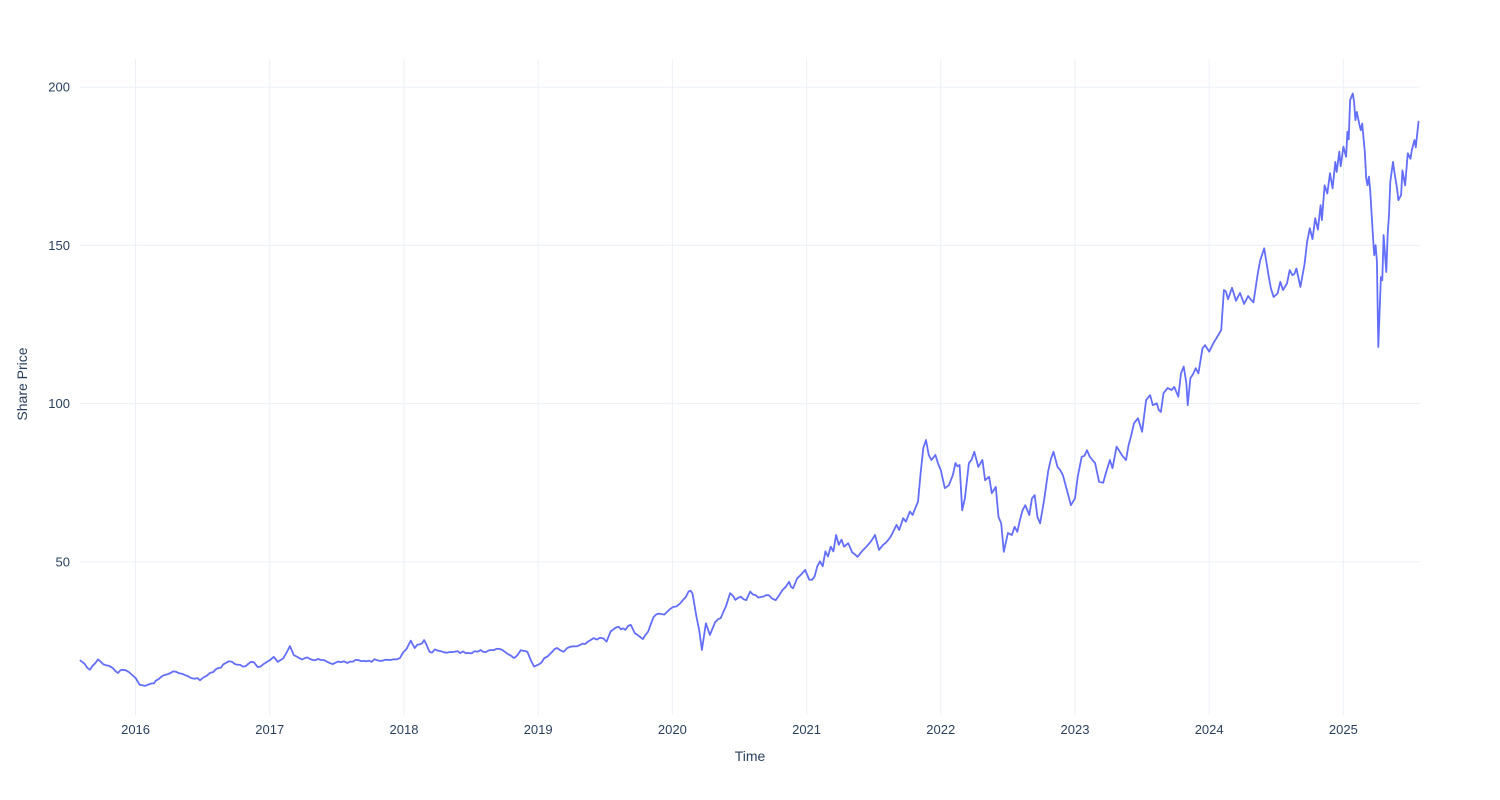  Describe the element at coordinates (806, 729) in the screenshot. I see `x-tick-label: 2021` at that location.